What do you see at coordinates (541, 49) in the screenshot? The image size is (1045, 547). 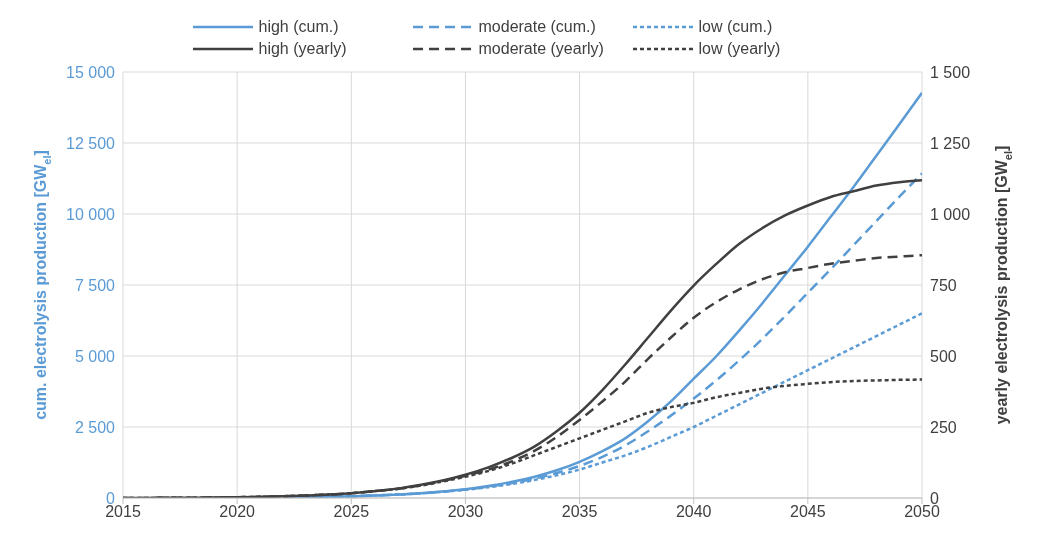 I see `legend-label: moderate (yearly)` at bounding box center [541, 49].